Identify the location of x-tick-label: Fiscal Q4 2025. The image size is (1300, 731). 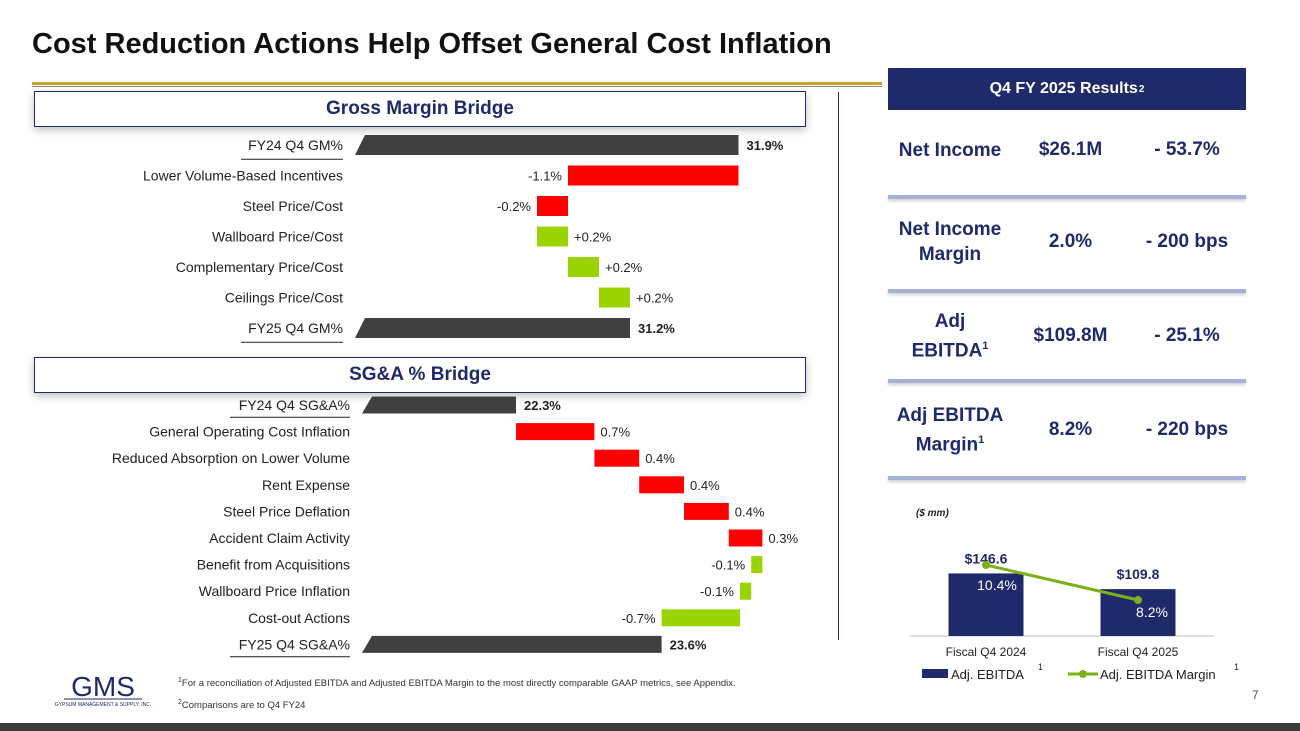
(1138, 652).